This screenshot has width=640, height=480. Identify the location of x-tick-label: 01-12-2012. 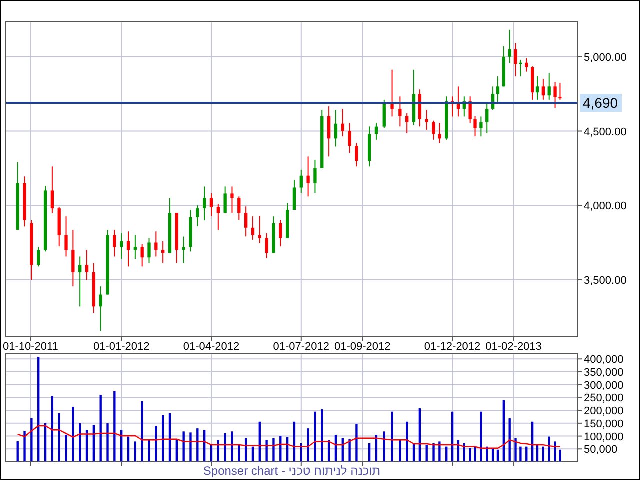
(452, 347).